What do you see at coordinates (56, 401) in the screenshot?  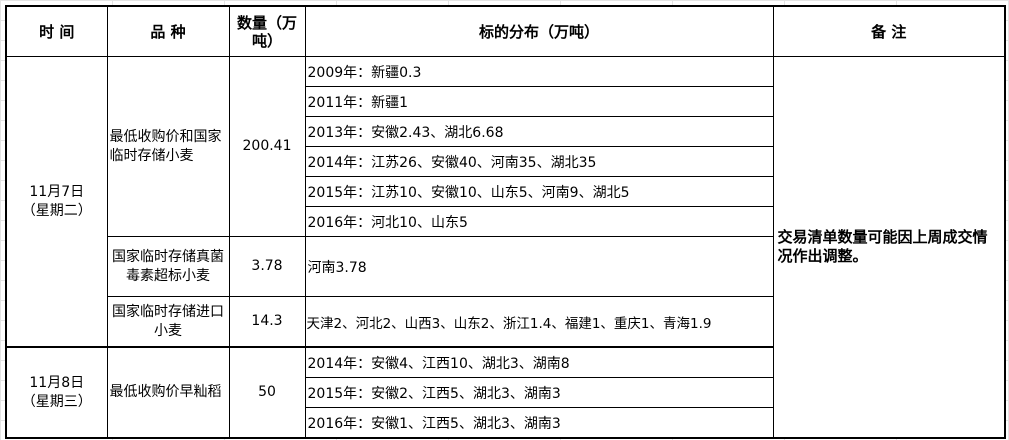 I see `weekday: （星期三）` at bounding box center [56, 401].